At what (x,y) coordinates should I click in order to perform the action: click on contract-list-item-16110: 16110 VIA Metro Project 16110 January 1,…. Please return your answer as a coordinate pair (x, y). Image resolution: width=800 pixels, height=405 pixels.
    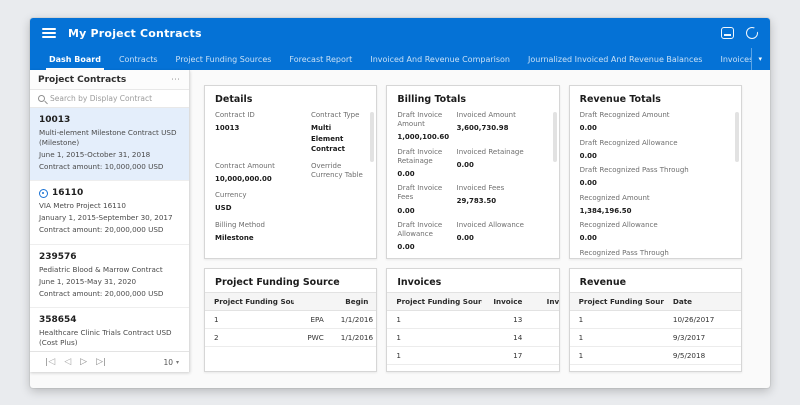
    Looking at the image, I should click on (109, 213).